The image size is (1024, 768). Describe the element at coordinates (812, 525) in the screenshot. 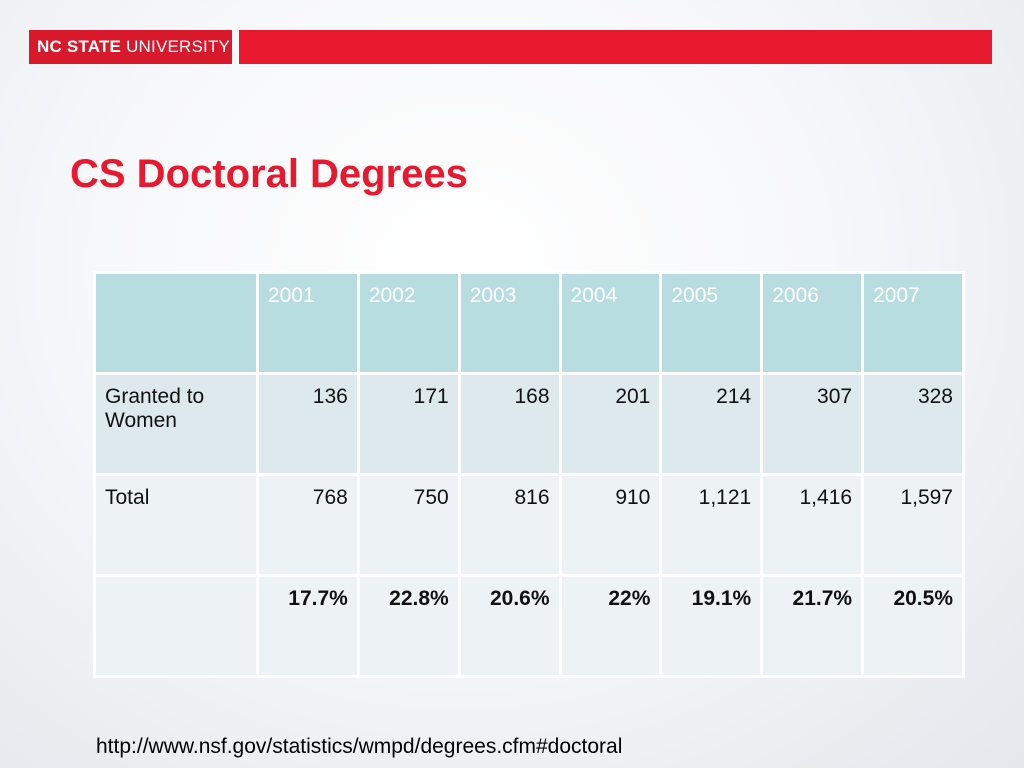

I see `table-cell: 1,416` at that location.